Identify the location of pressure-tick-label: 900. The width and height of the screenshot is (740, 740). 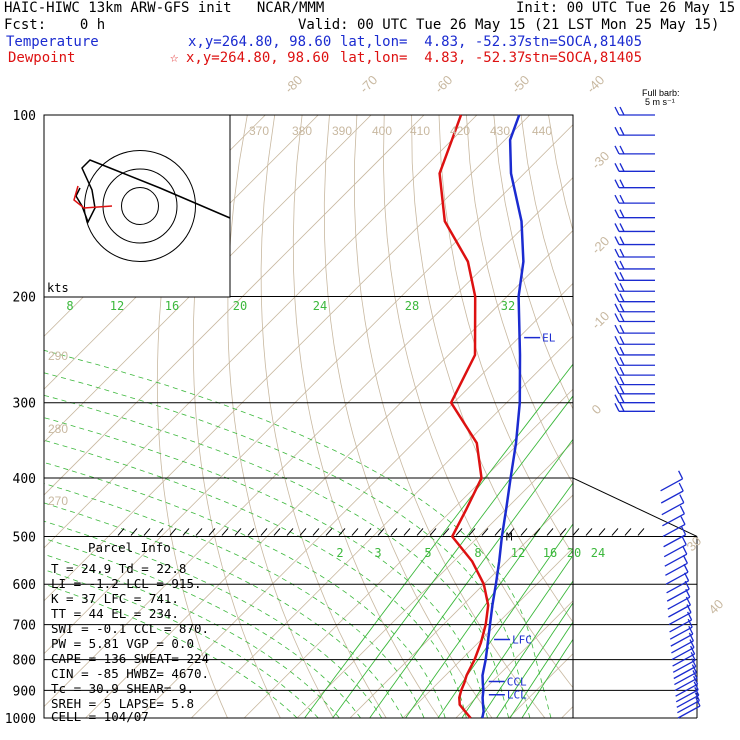
(24, 691).